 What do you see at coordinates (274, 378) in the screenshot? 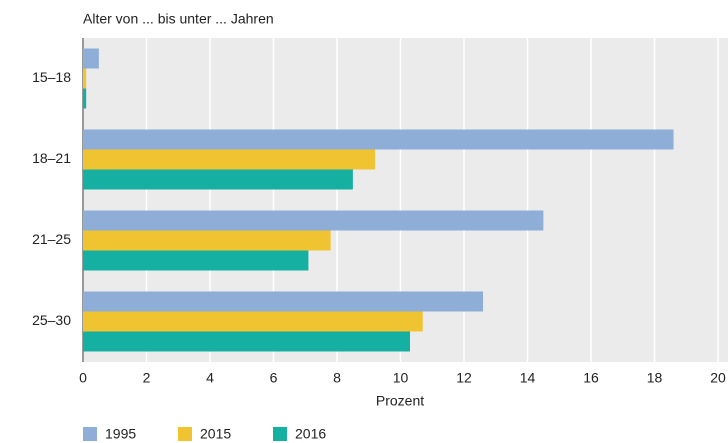
I see `x-tick-label: 6` at bounding box center [274, 378].